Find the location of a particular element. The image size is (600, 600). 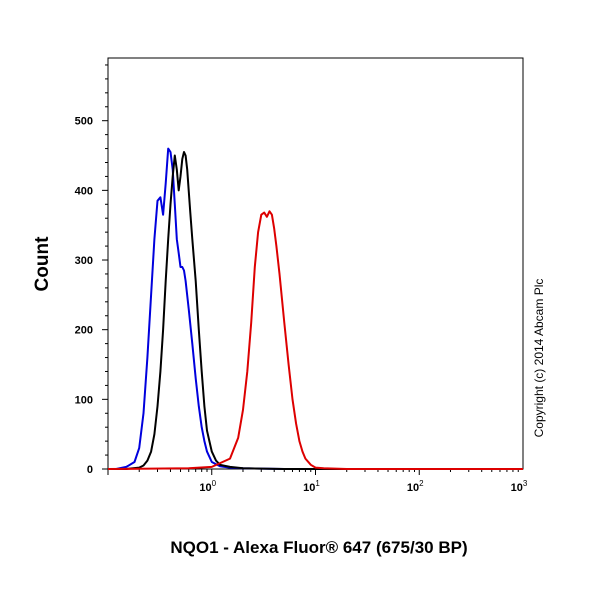

x-axis: 10⁰ 10¹ 10² 10³ is located at coordinates (317, 481).